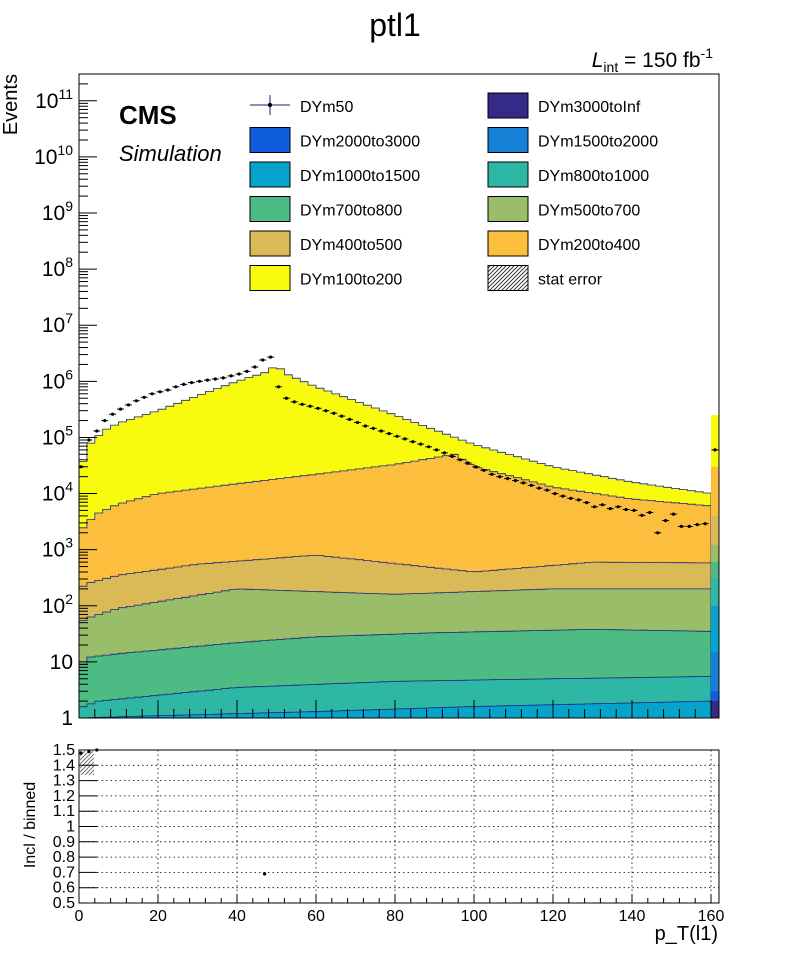 The height and width of the screenshot is (976, 798). I want to click on legend-item: stat error, so click(545, 278).